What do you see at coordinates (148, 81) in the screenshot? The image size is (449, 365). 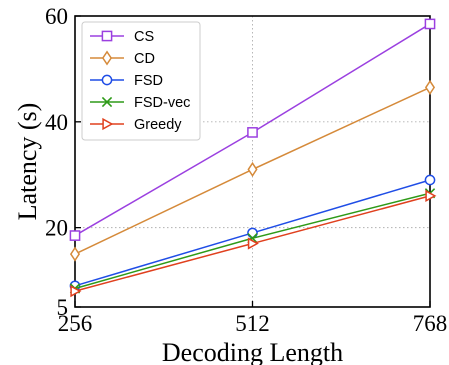 I see `legend-label: FSD` at bounding box center [148, 81].